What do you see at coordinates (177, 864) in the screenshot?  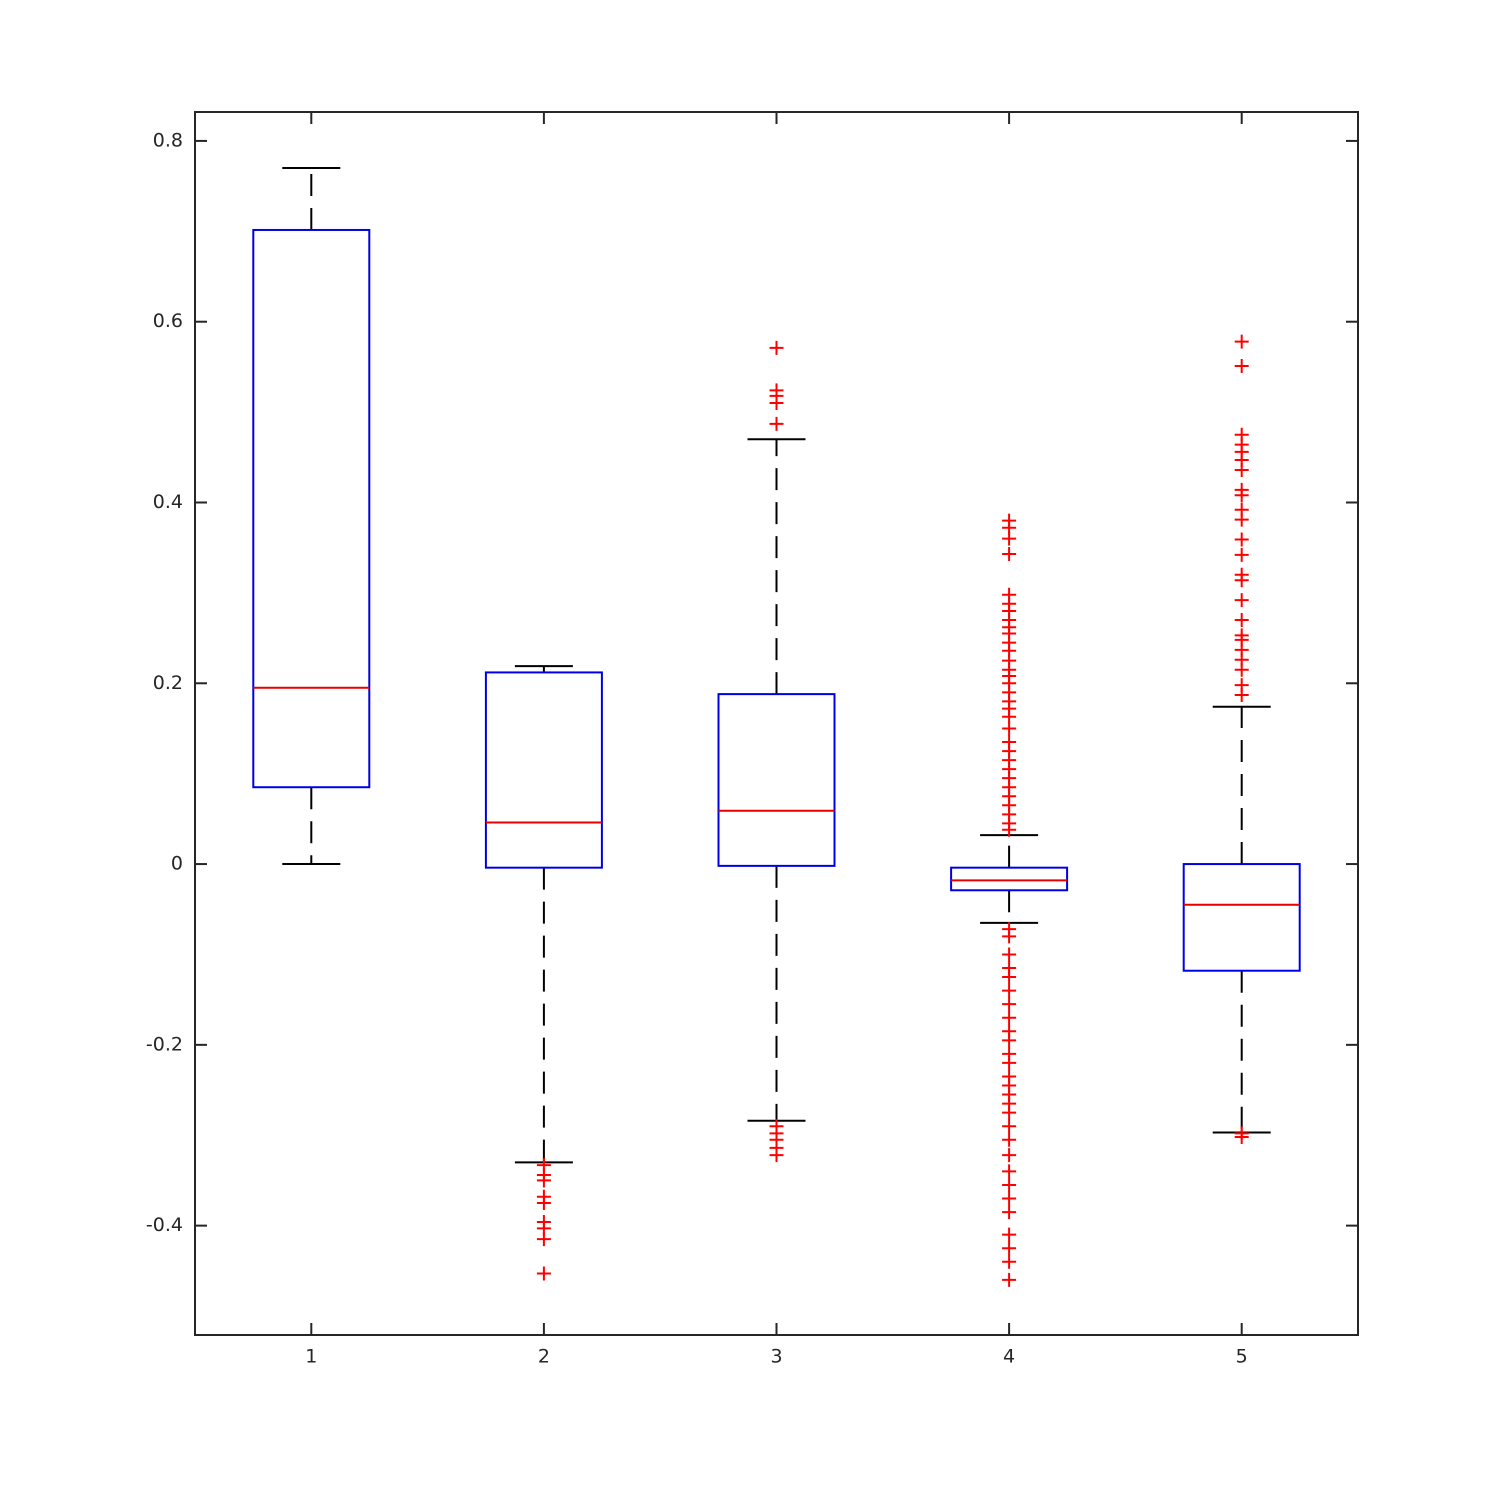 I see `y-tick-label: 0` at bounding box center [177, 864].